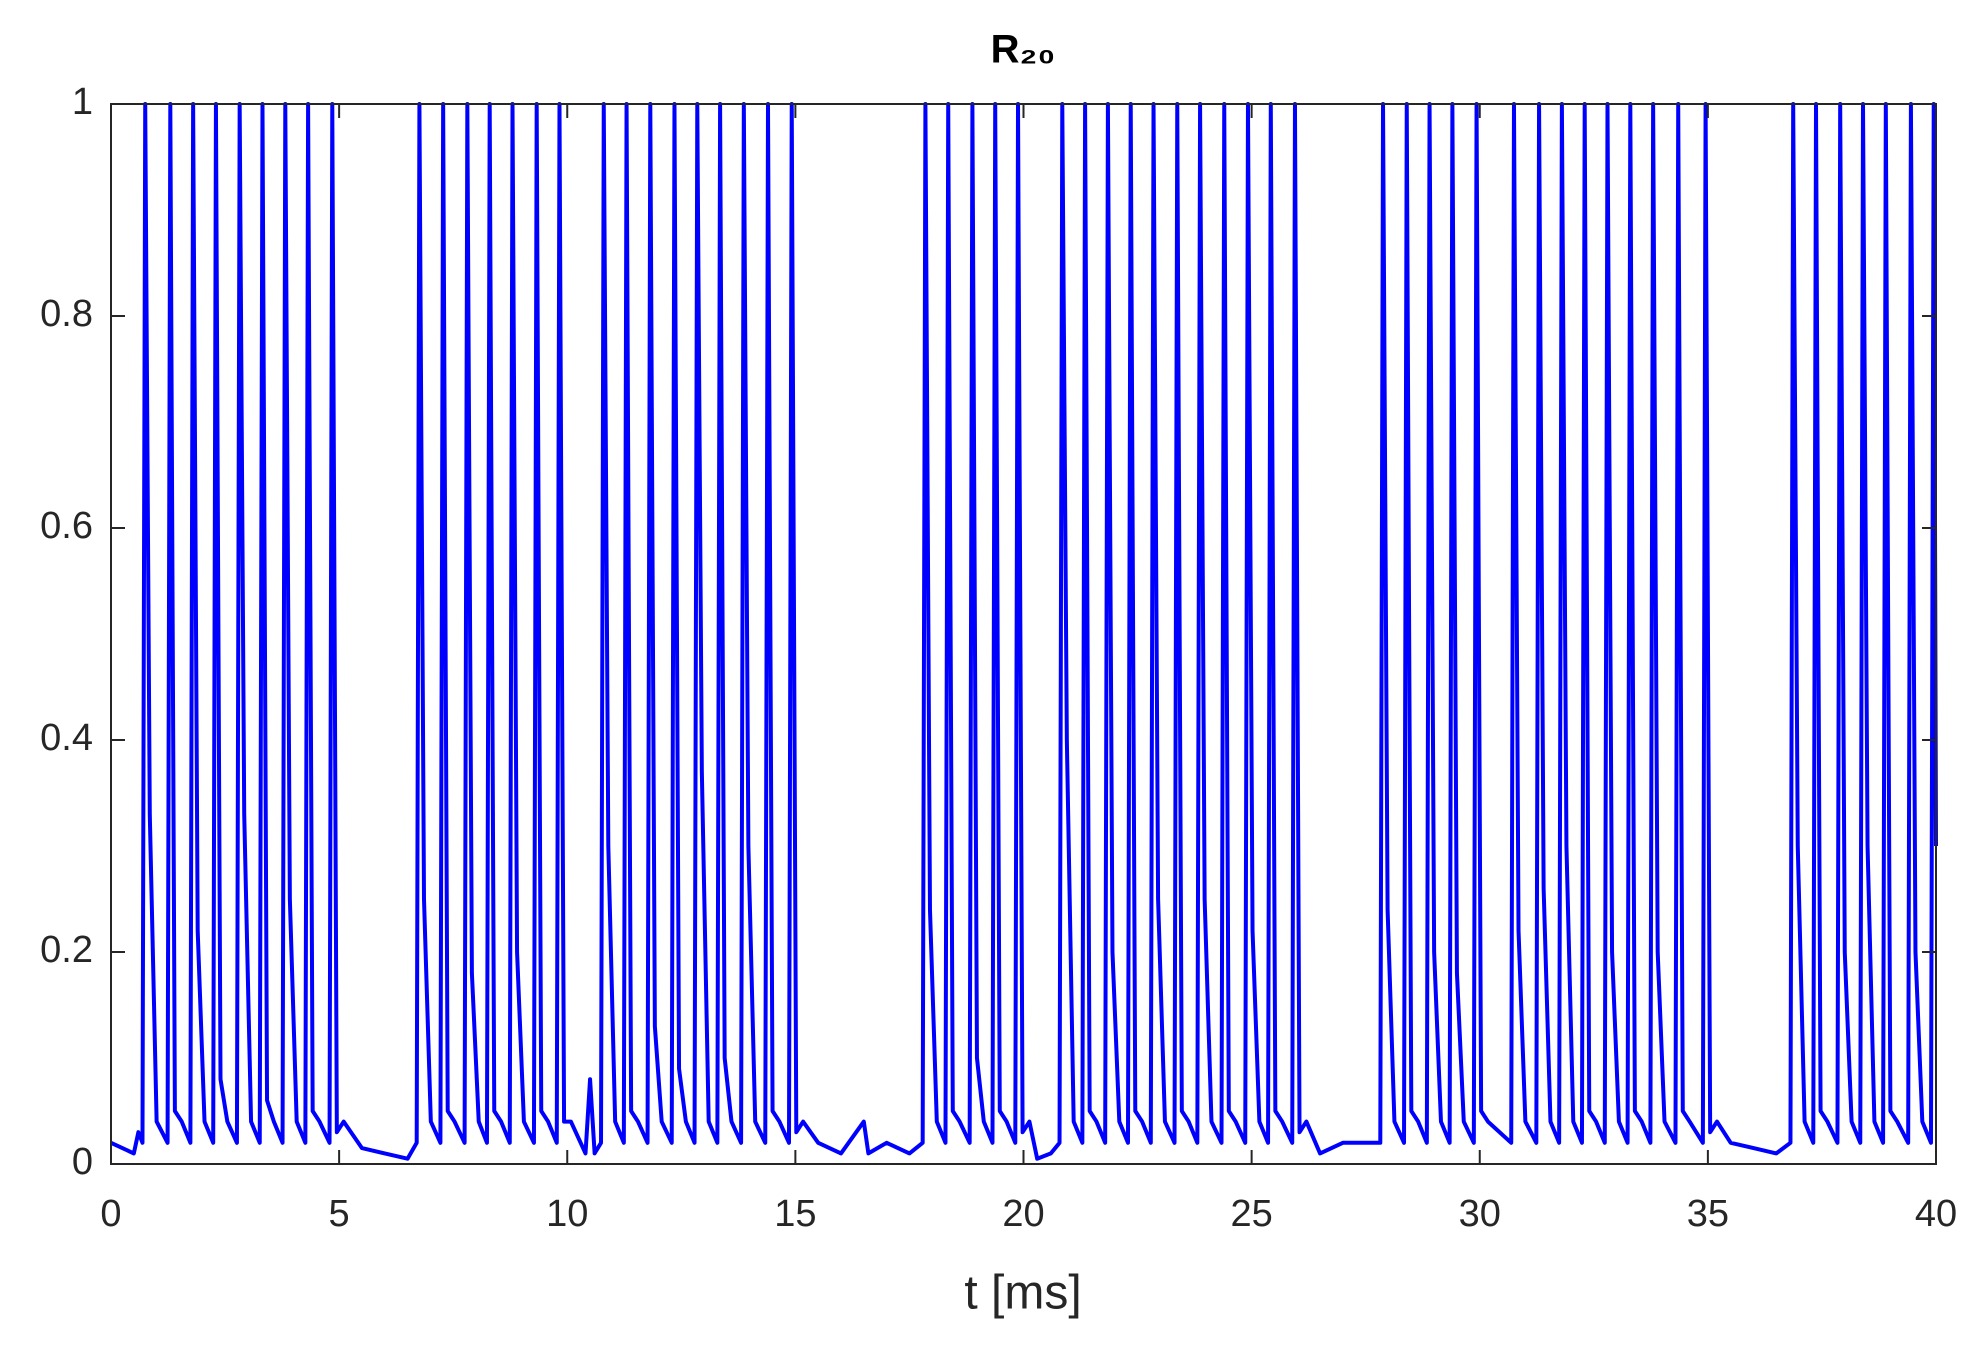  I want to click on x-tick-label: 5, so click(339, 1214).